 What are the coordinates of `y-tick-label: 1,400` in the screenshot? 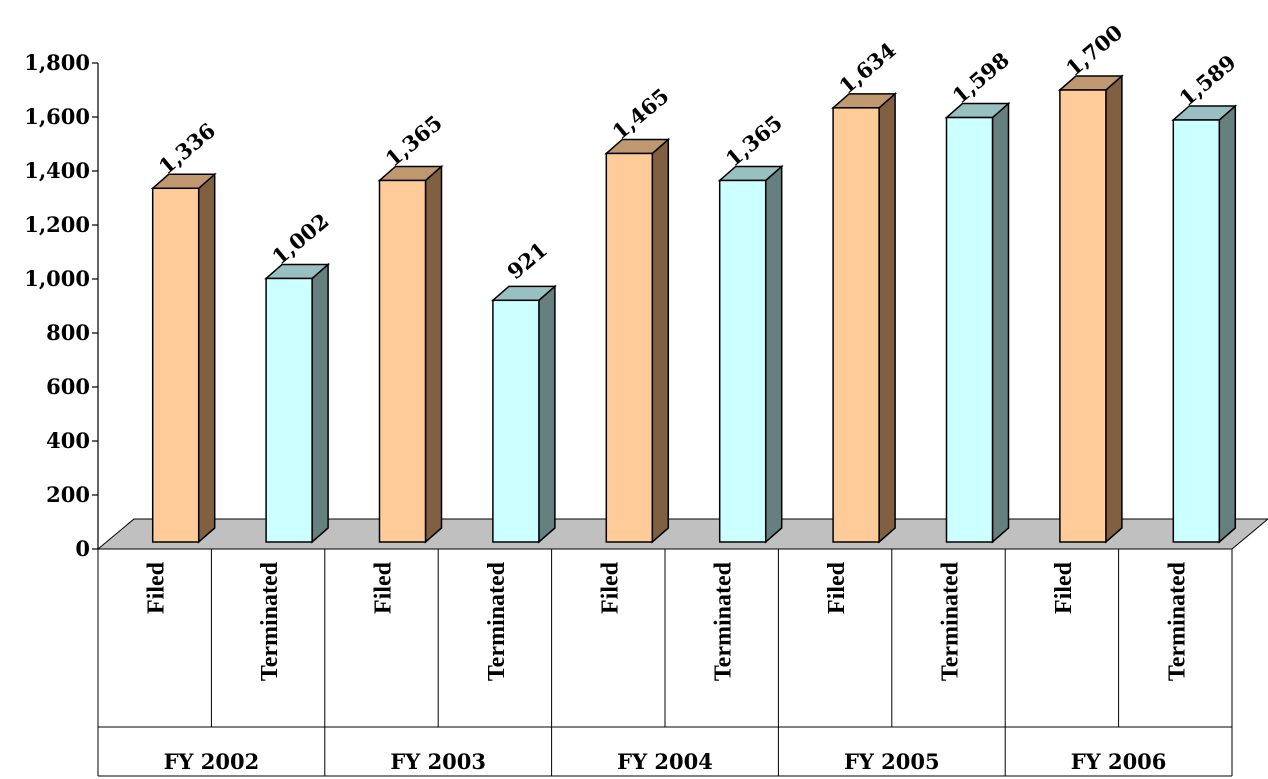 It's located at (57, 170).